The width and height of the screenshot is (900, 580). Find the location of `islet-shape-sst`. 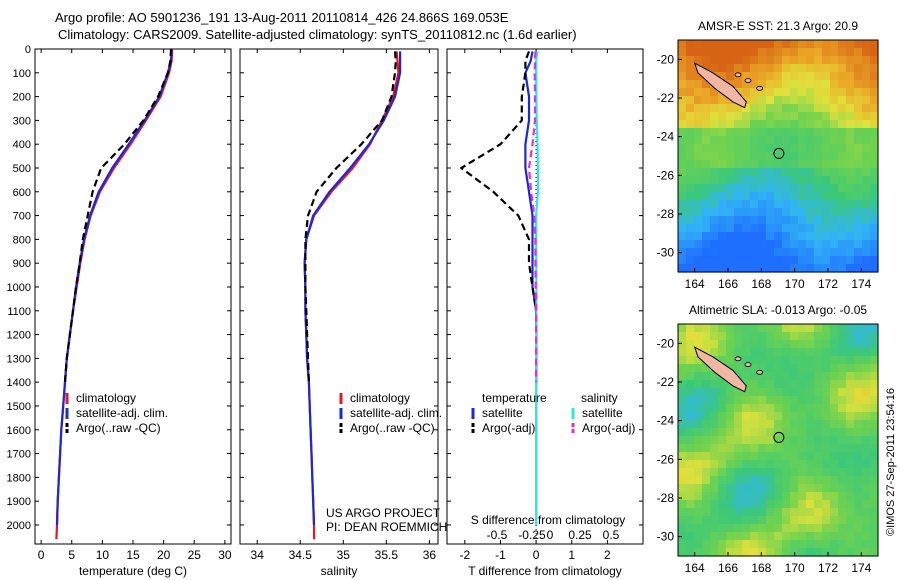

islet-shape-sst is located at coordinates (760, 88).